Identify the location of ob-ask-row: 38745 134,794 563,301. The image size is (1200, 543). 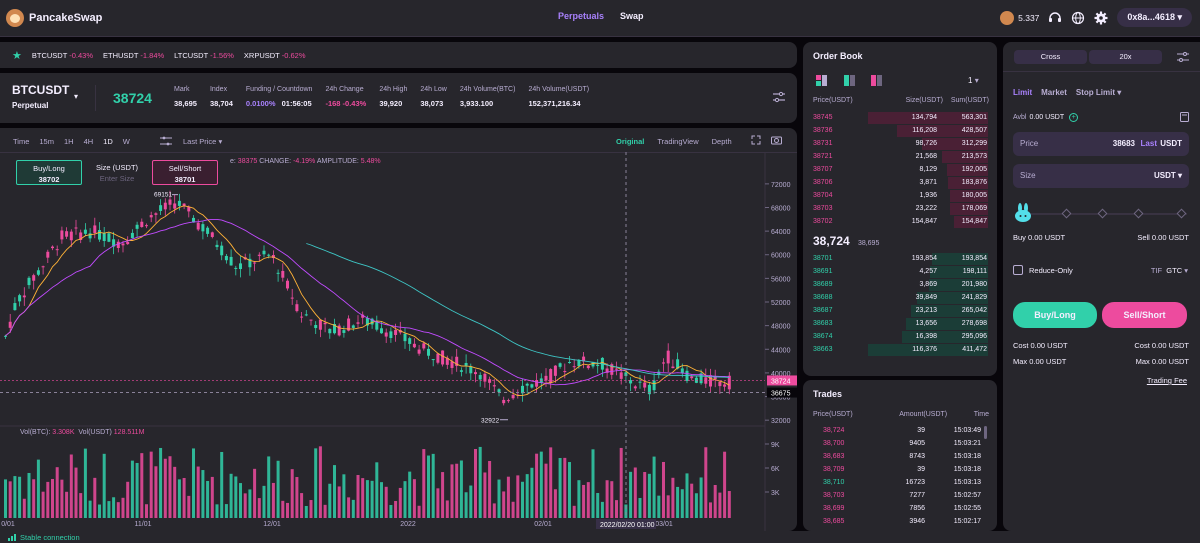
(900, 118).